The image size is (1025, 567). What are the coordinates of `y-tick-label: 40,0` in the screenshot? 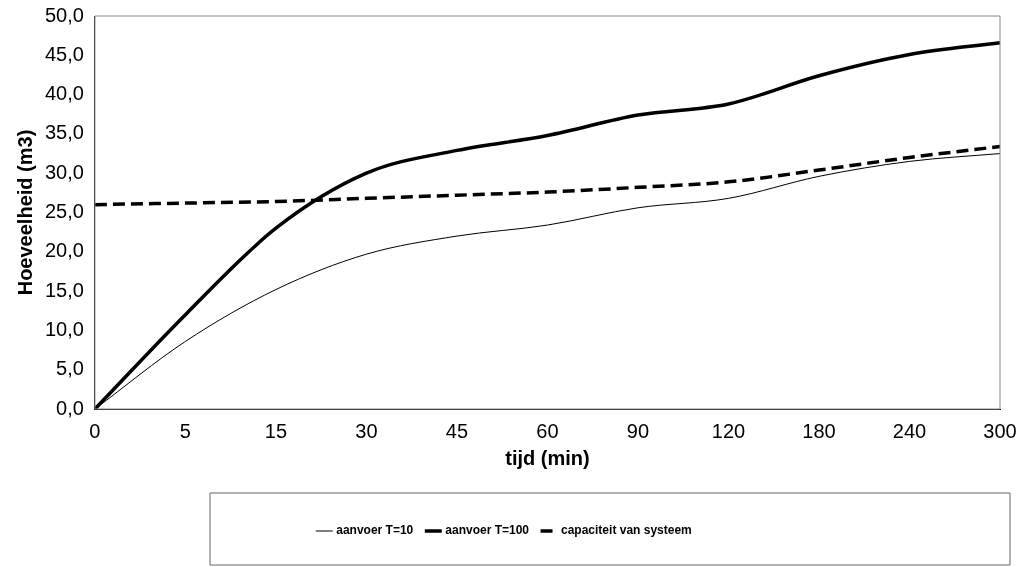 It's located at (64, 93).